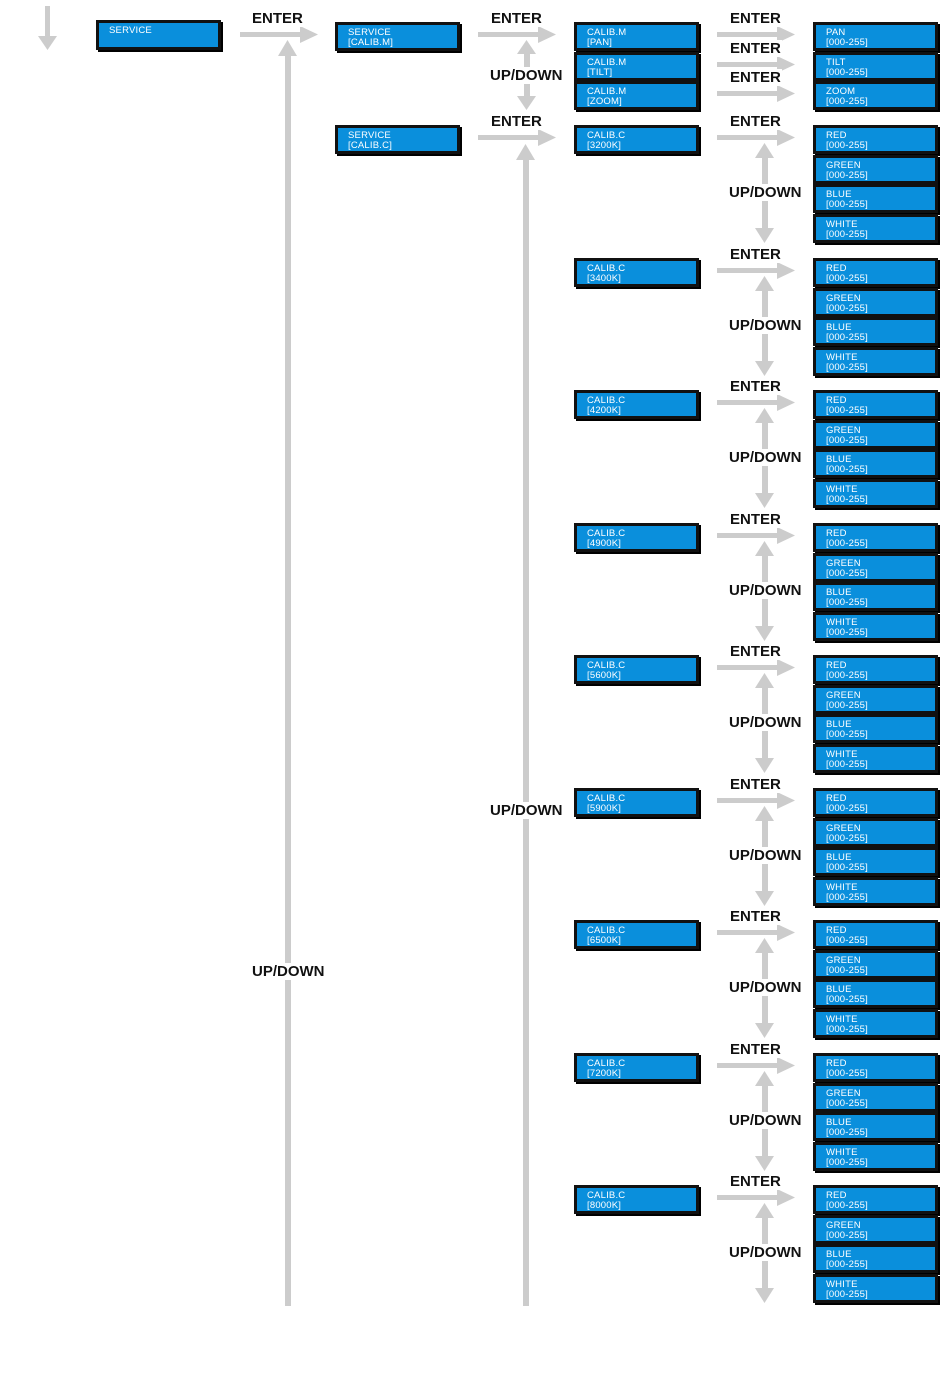  Describe the element at coordinates (756, 34) in the screenshot. I see `enter-arrow-pan` at that location.